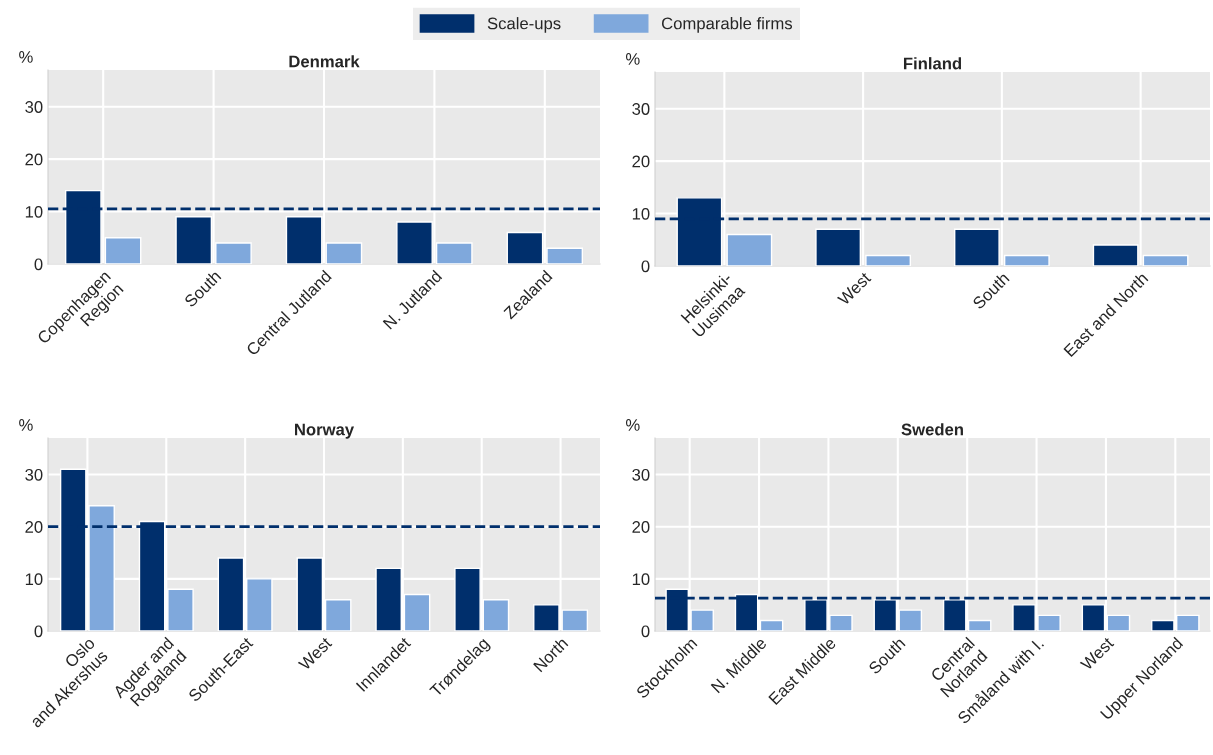 The height and width of the screenshot is (755, 1213). What do you see at coordinates (324, 61) in the screenshot?
I see `chart-title: Denmark` at bounding box center [324, 61].